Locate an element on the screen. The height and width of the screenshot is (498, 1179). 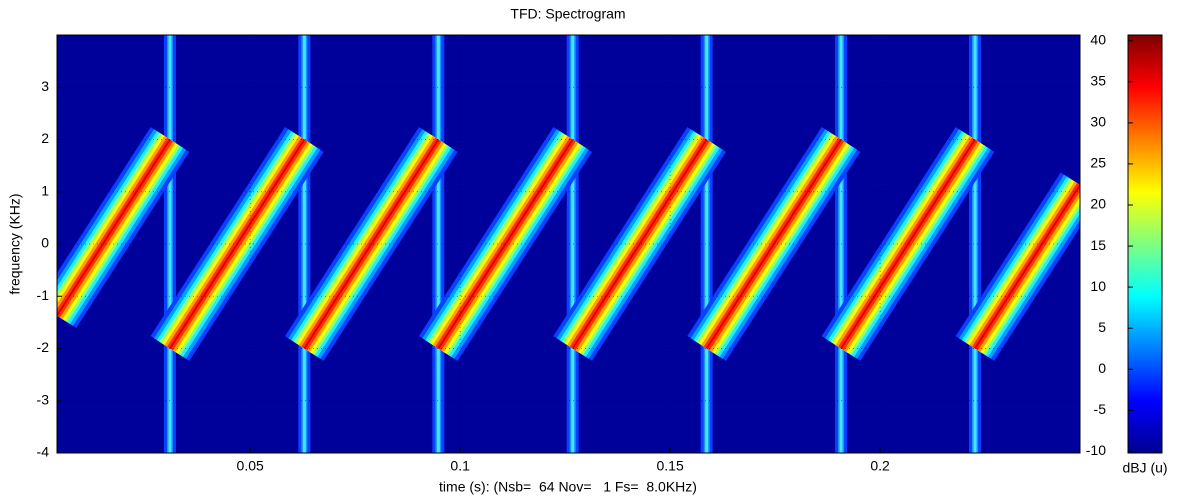
colorbar-tick-label: 20 is located at coordinates (1098, 204).